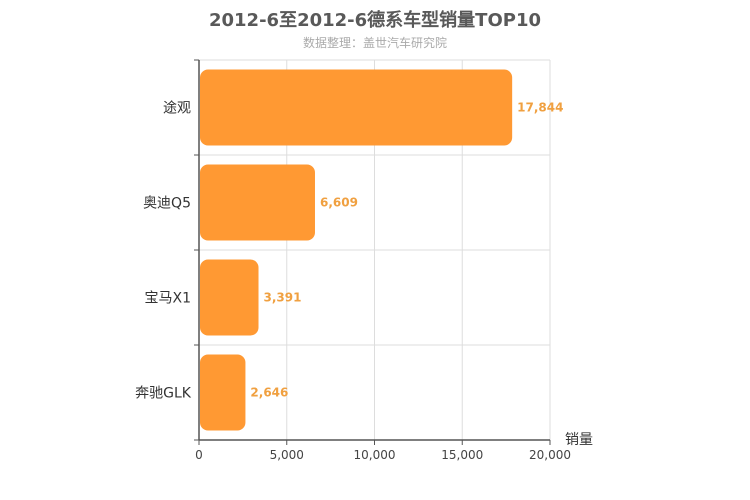 This screenshot has height=500, width=750. What do you see at coordinates (374, 20) in the screenshot?
I see `chart-title: 2012-6至2012-6德系车型销量TOP10` at bounding box center [374, 20].